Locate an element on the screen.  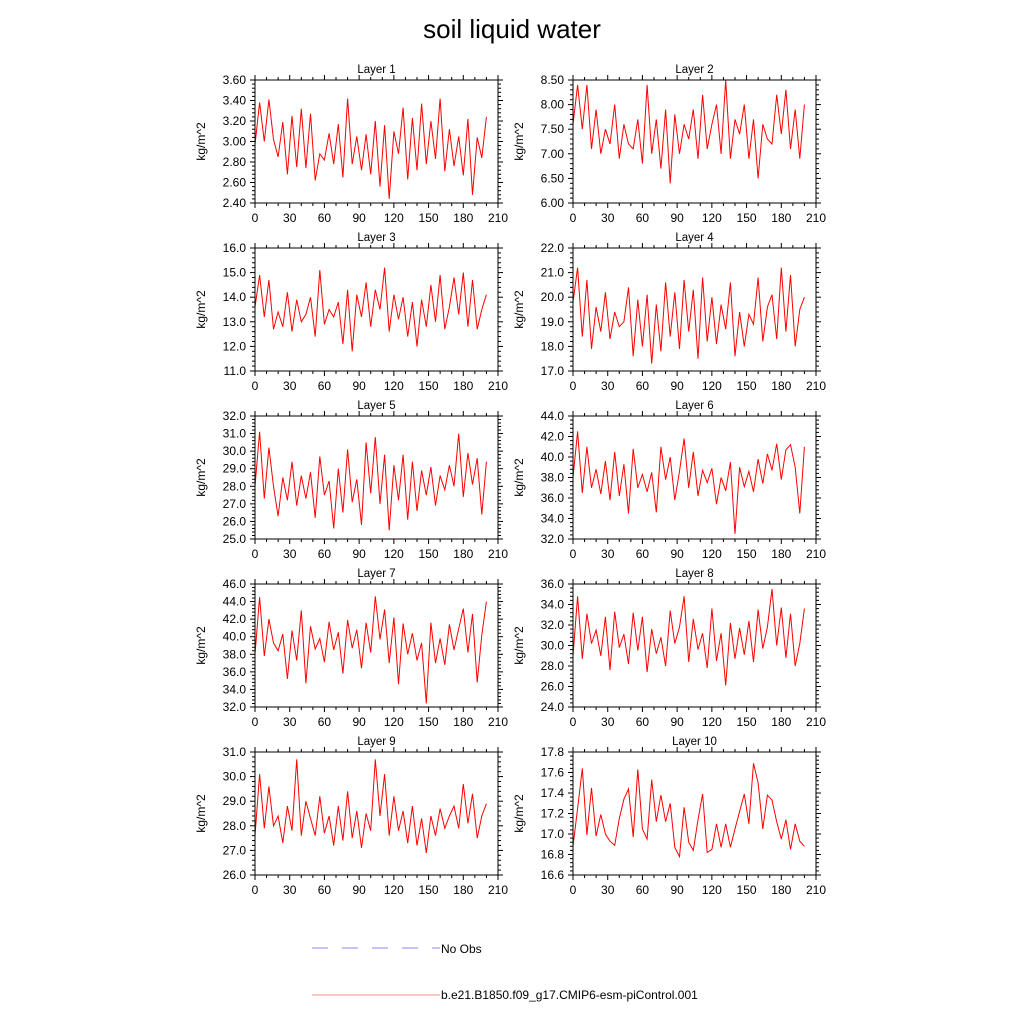
y-tick-label: 25.0 is located at coordinates (235, 539).